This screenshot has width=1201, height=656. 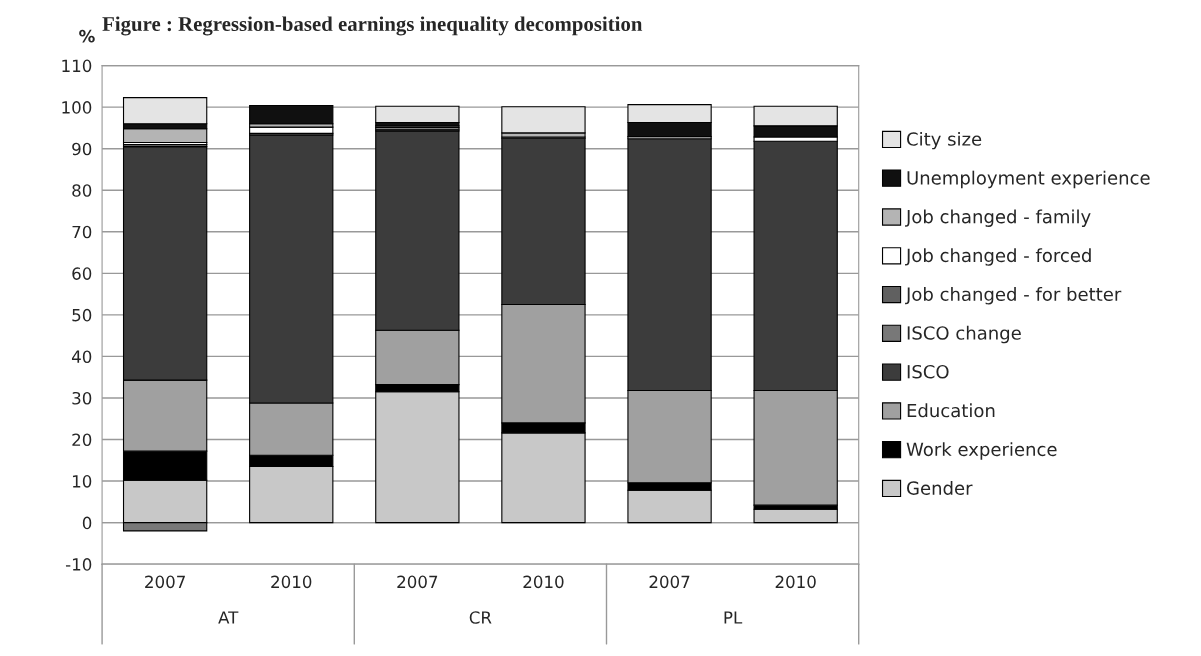 I want to click on legend-label: Job changed - family, so click(x=998, y=218).